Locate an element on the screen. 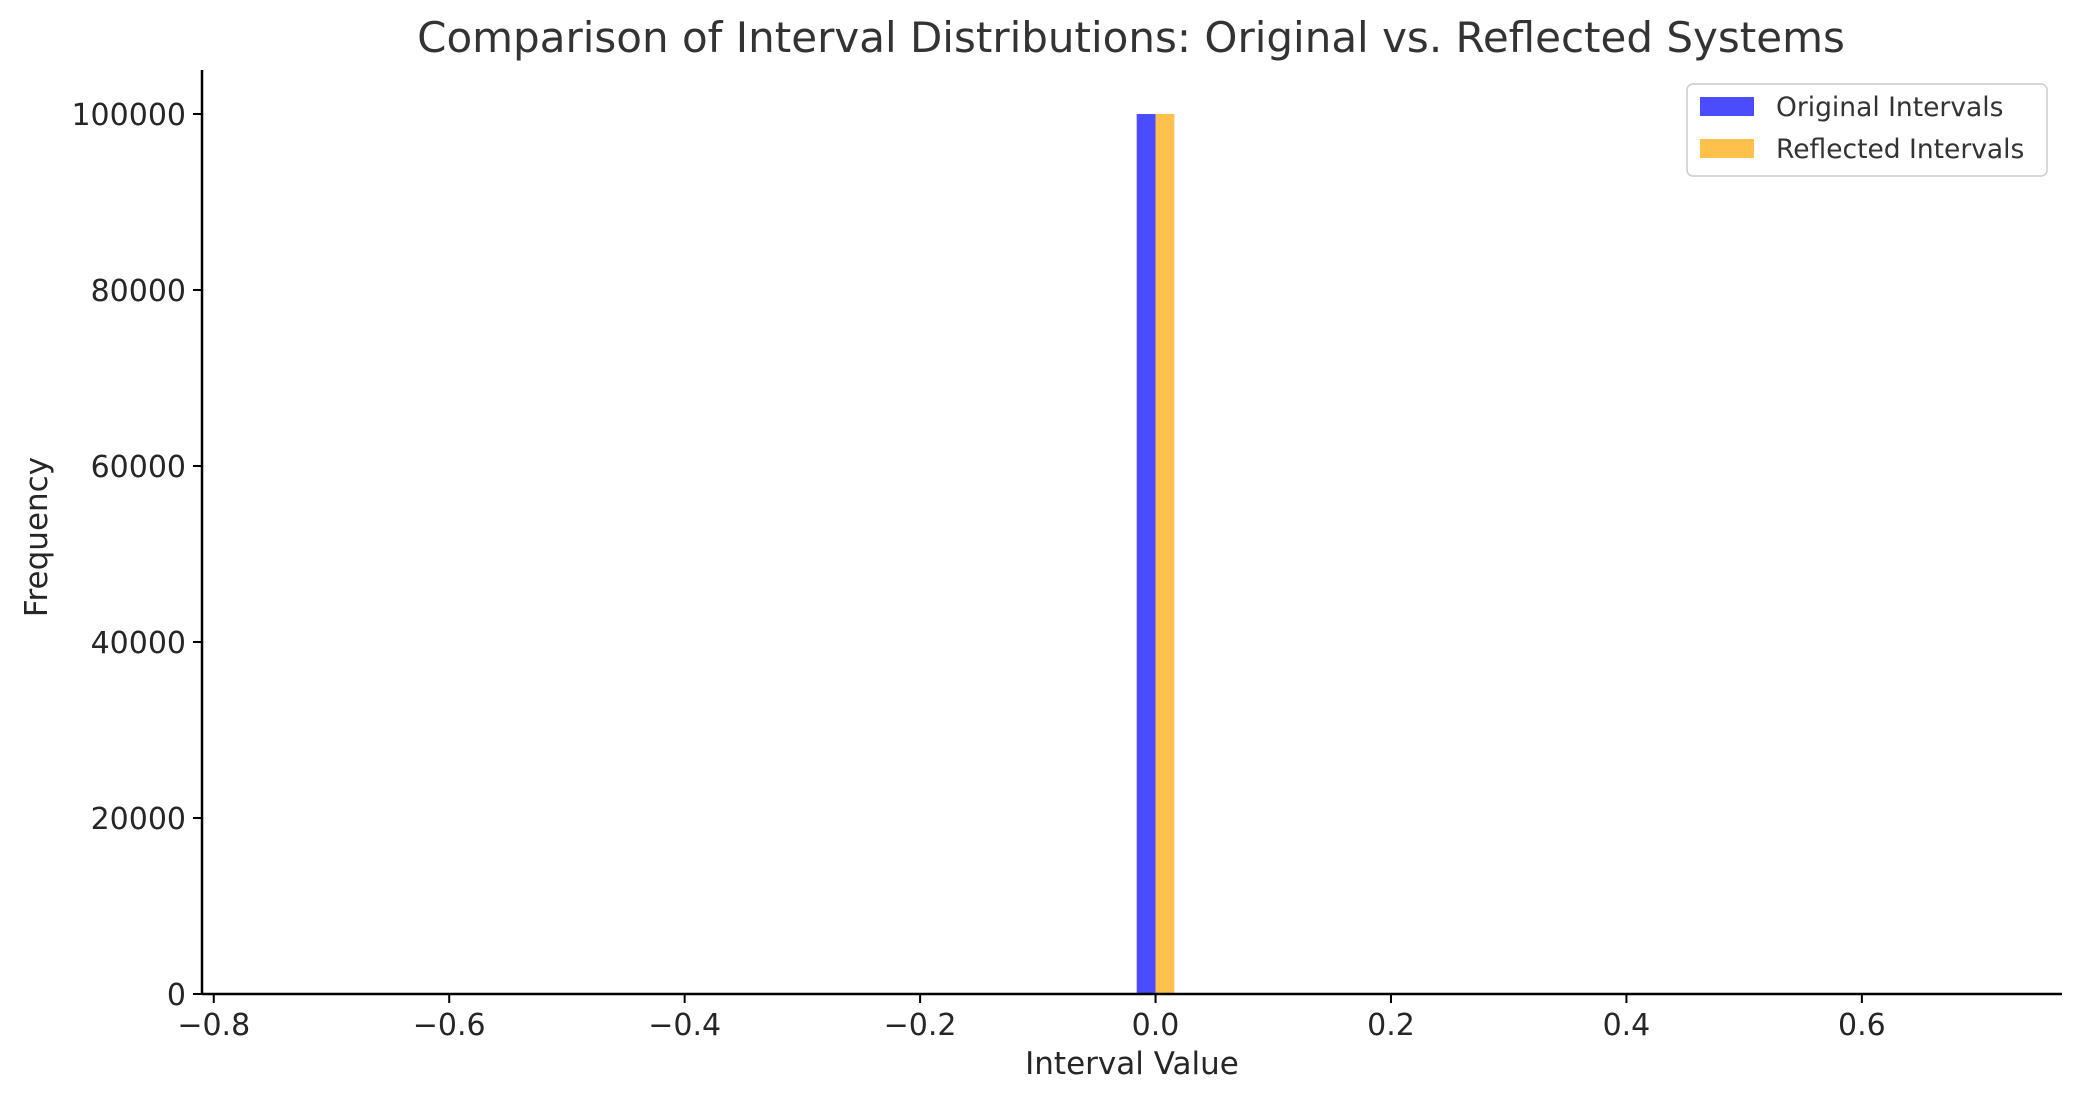 The image size is (2081, 1106). y-tick-label: 40000 is located at coordinates (138, 643).